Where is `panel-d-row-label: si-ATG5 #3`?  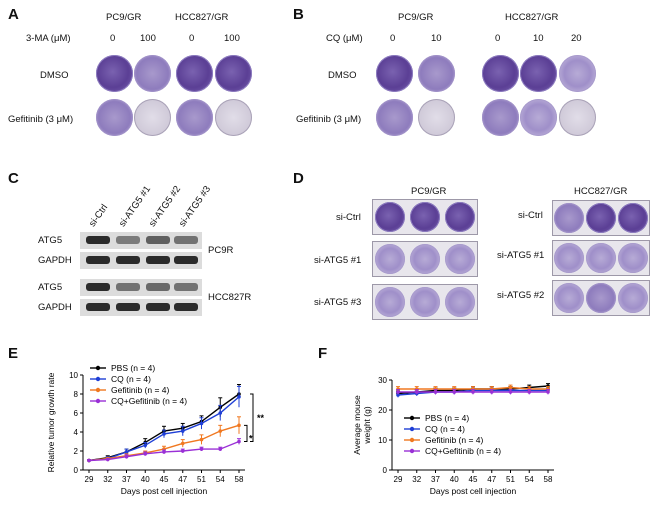
panel-d-row-label: si-ATG5 #3 is located at coordinates (338, 302).